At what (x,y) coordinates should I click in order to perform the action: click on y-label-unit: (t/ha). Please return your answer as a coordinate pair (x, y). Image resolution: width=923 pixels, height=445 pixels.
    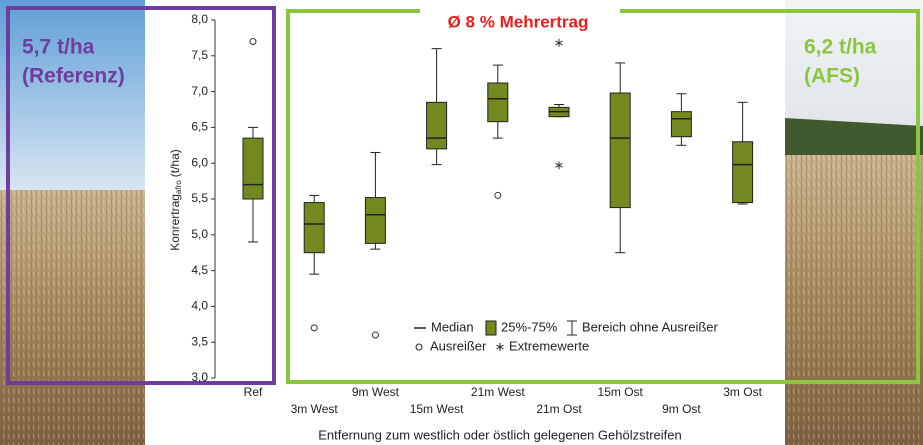
    Looking at the image, I should click on (175, 163).